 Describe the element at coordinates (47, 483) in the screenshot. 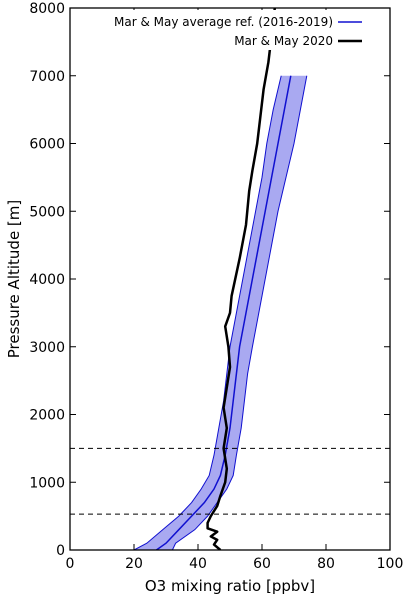

I see `y-tick-label: 1000` at that location.